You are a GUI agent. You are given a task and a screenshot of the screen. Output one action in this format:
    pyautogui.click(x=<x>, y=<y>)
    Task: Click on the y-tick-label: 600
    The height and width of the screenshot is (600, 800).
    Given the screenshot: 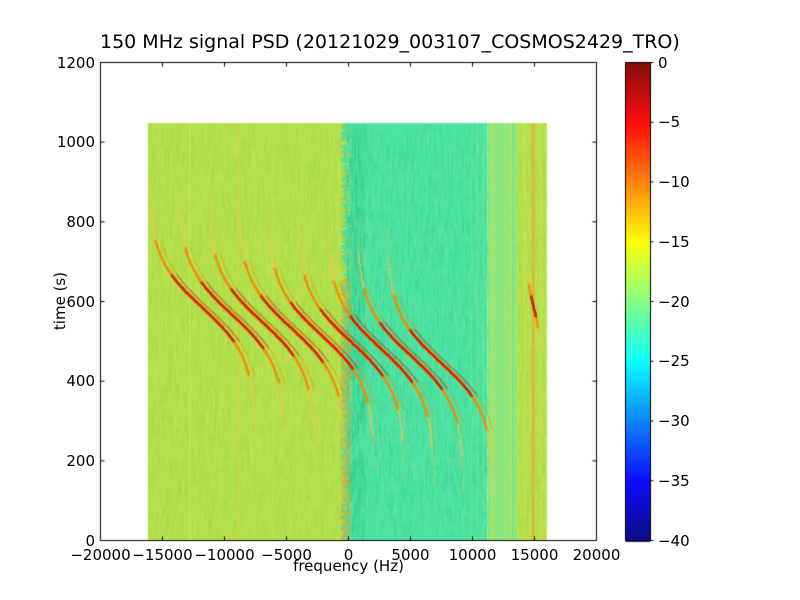 What is the action you would take?
    pyautogui.click(x=80, y=301)
    